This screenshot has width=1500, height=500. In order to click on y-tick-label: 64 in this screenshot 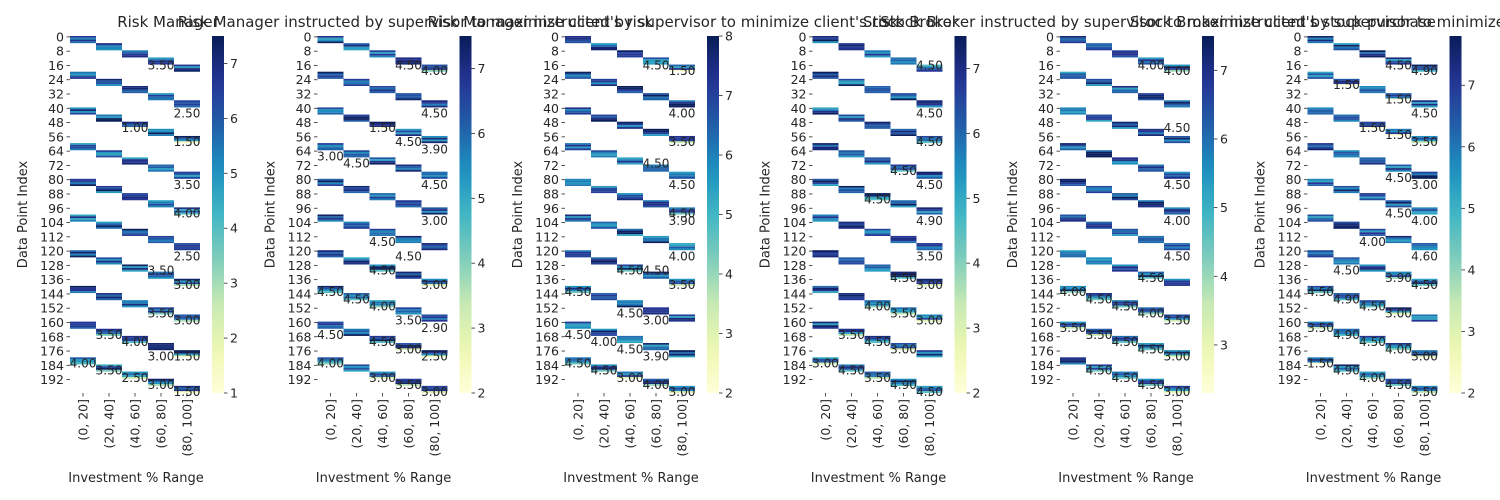, I will do `click(1046, 151)`.